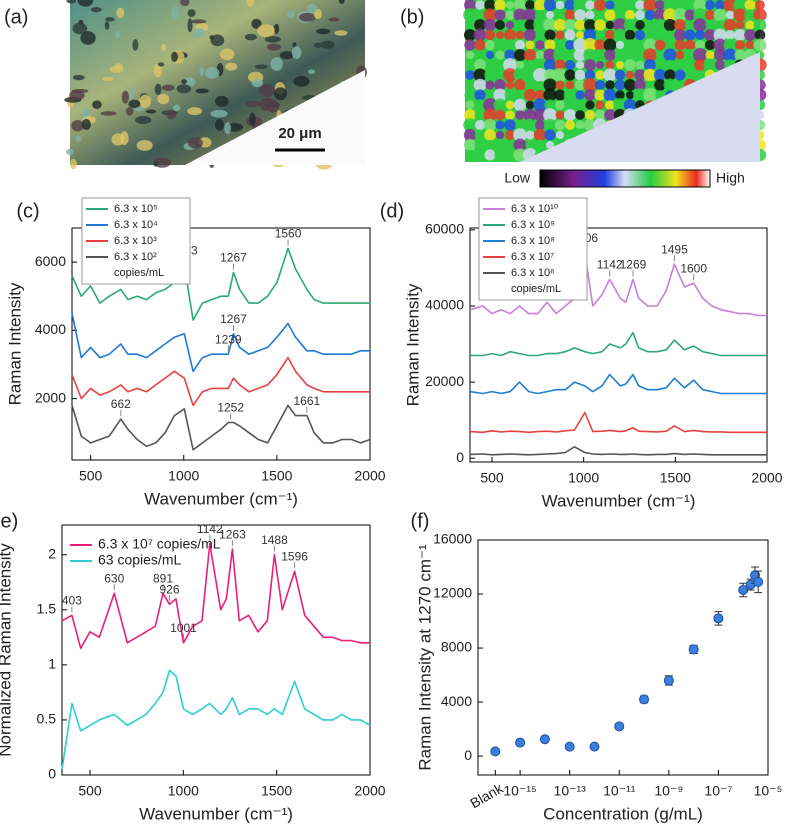  Describe the element at coordinates (625, 178) in the screenshot. I see `colorbar` at that location.